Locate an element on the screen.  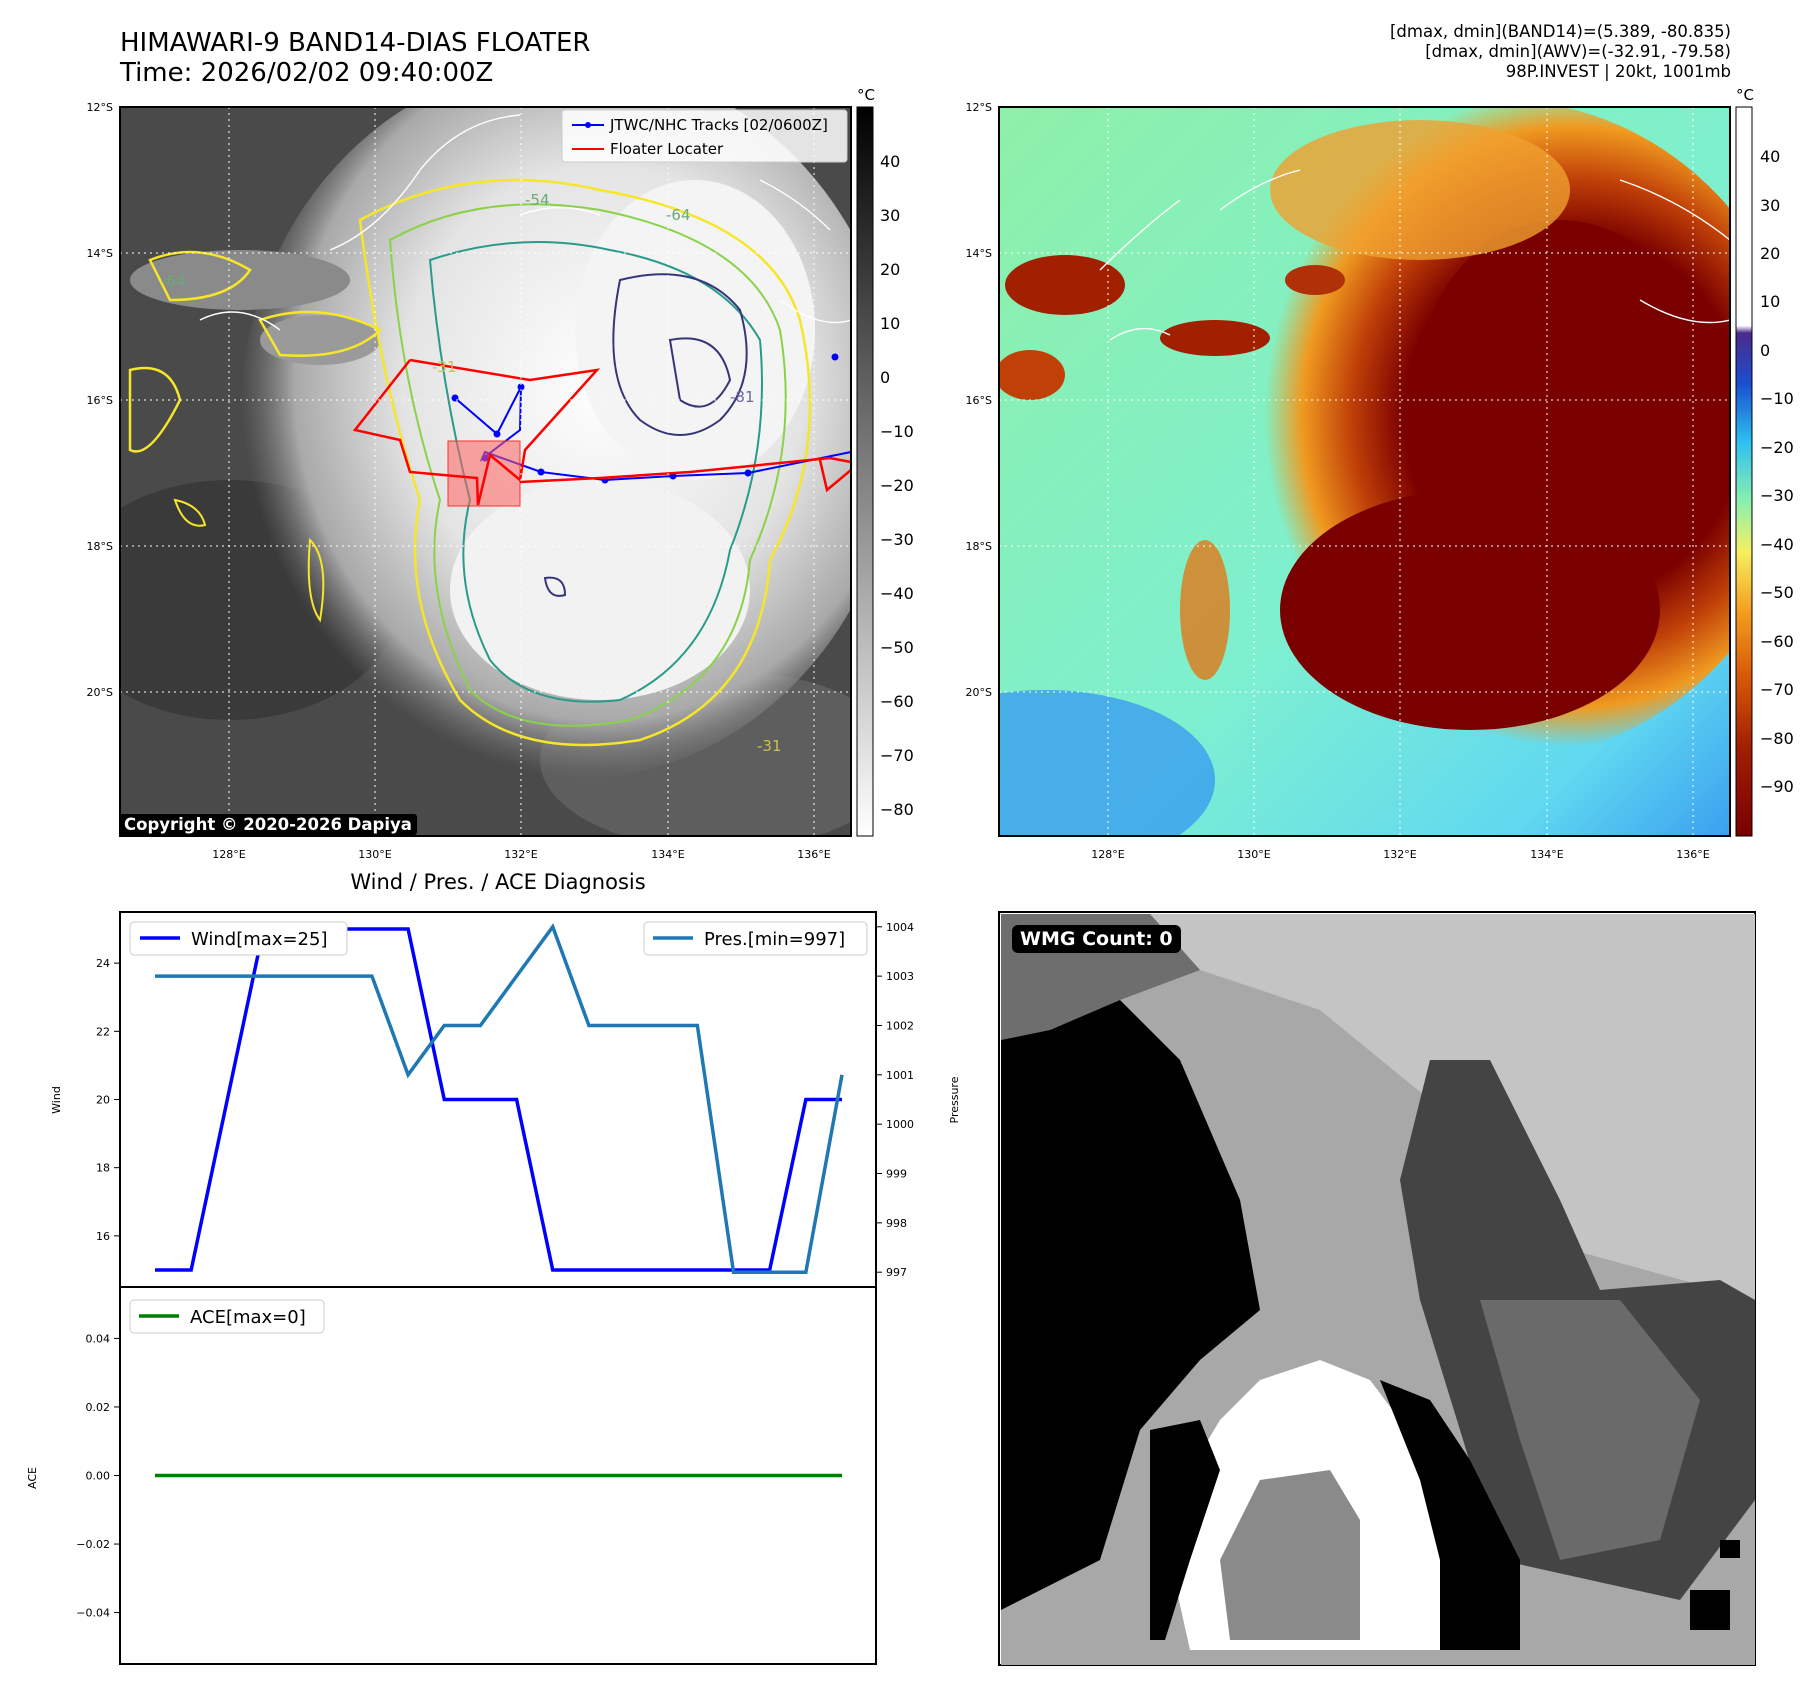
legend-floater-label: Floater Locater is located at coordinates (667, 149).